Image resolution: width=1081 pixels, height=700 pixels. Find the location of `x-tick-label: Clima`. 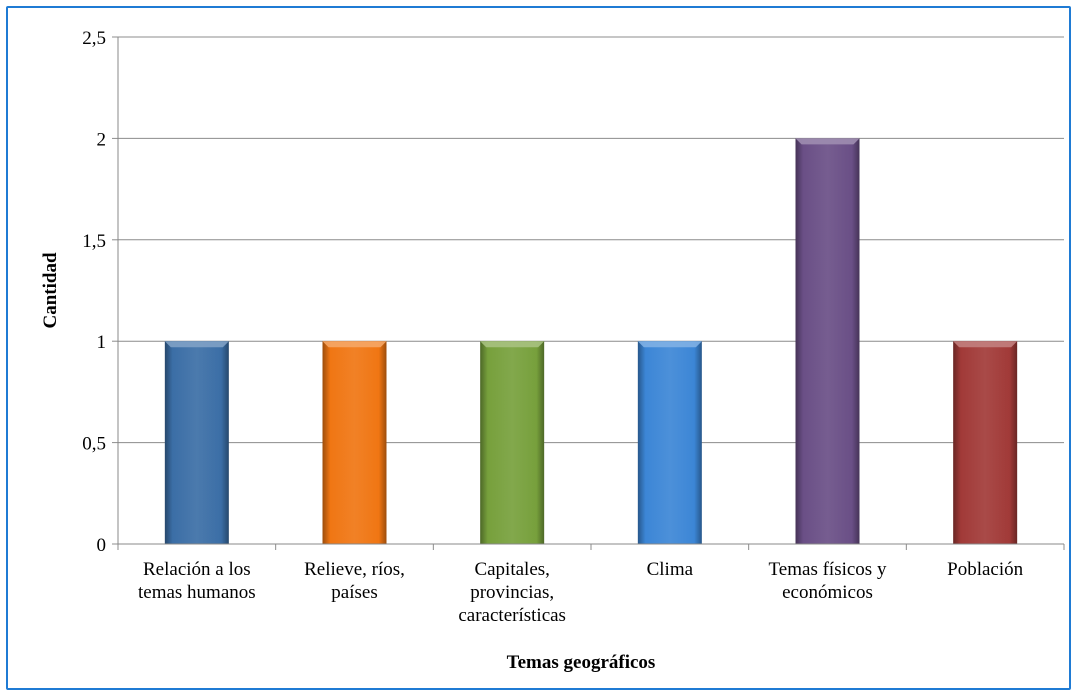

x-tick-label: Clima is located at coordinates (670, 569).